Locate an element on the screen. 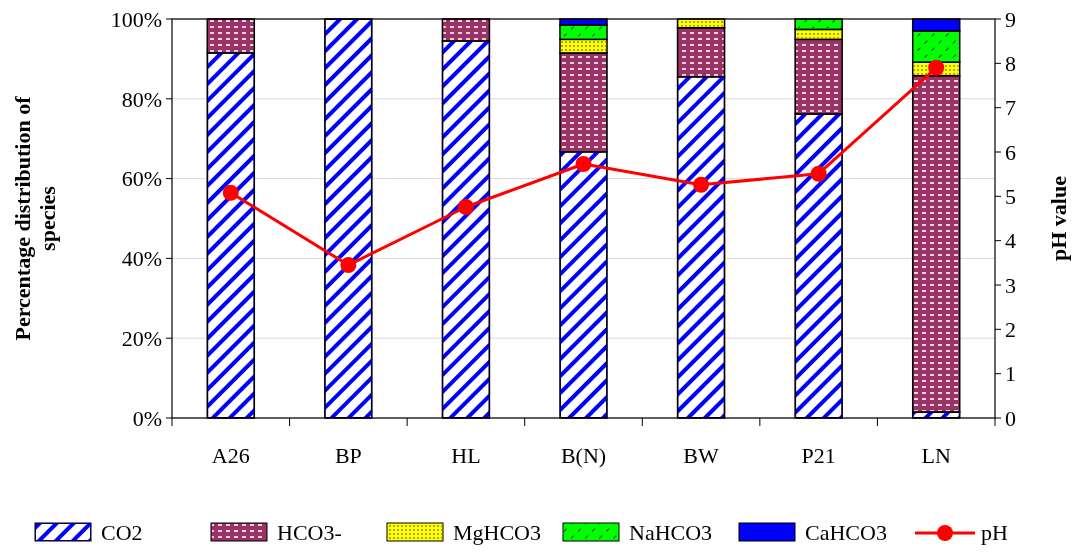 This screenshot has height=556, width=1086. y2-tick-label: 7 is located at coordinates (1010, 108).